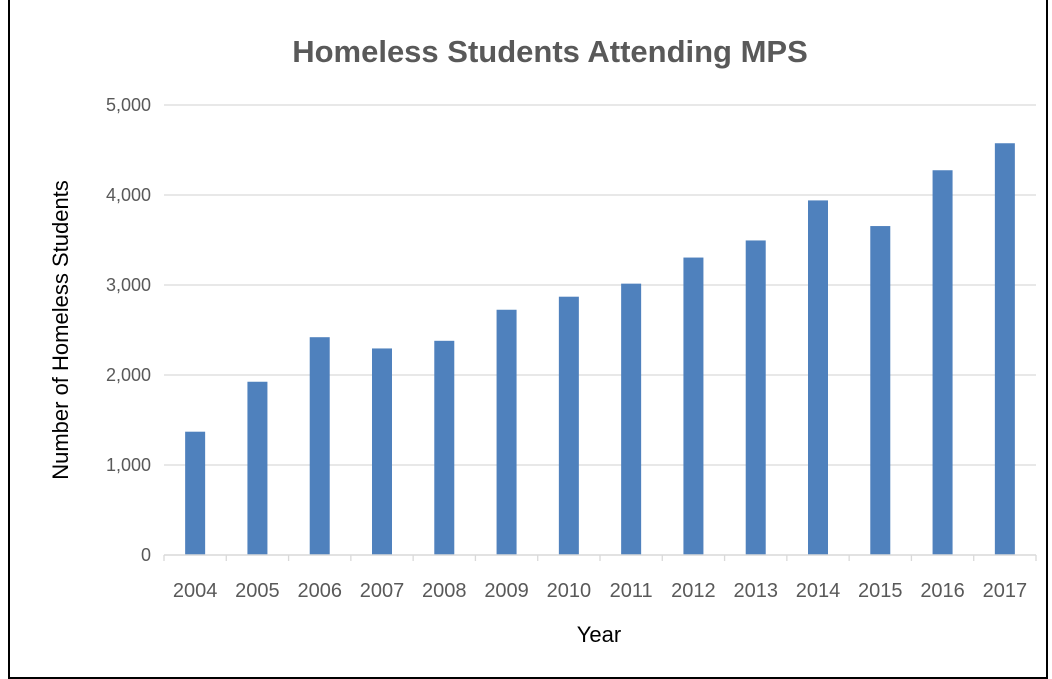  Describe the element at coordinates (146, 555) in the screenshot. I see `y-tick-label: 0` at that location.